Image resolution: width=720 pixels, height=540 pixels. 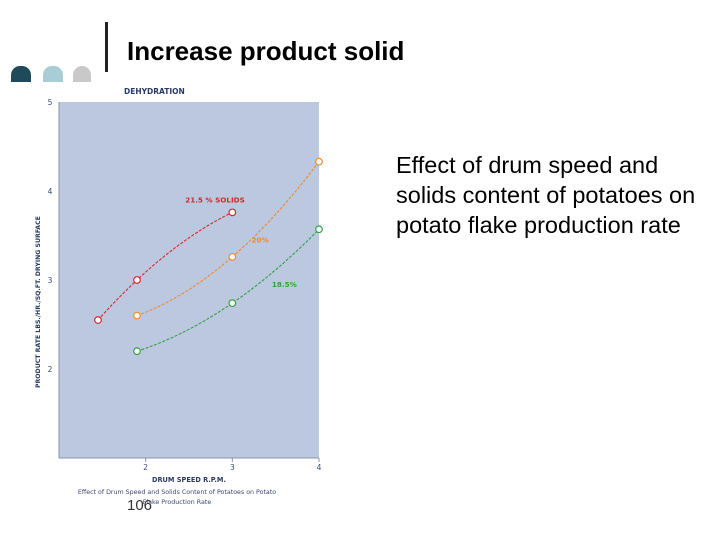 What do you see at coordinates (319, 467) in the screenshot?
I see `x-tick-label: 4` at bounding box center [319, 467].